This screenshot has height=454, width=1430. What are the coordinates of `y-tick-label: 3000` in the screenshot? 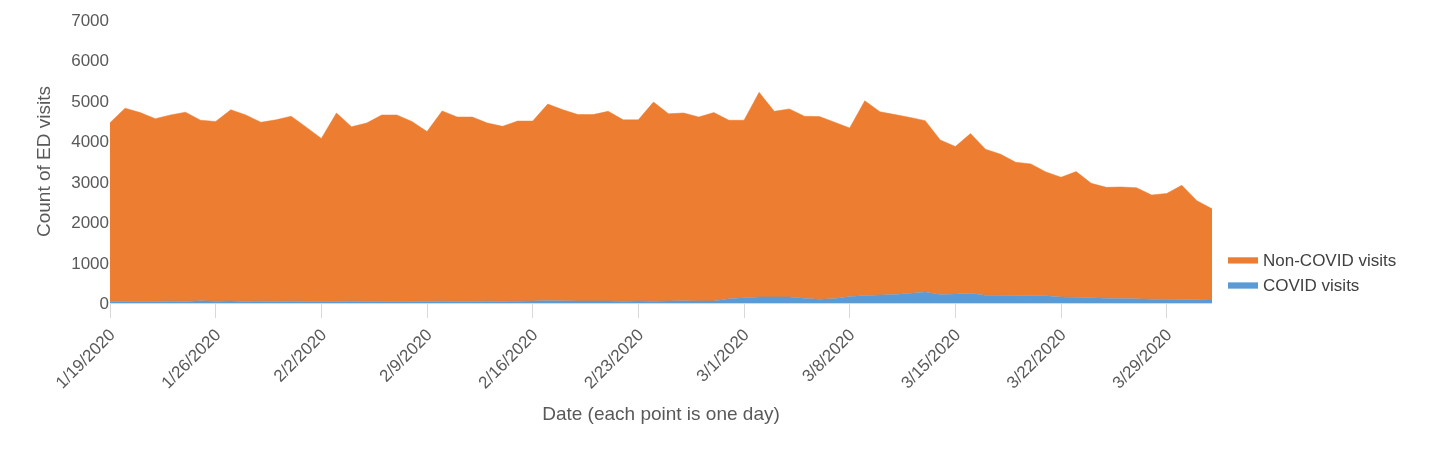 It's located at (90, 182).